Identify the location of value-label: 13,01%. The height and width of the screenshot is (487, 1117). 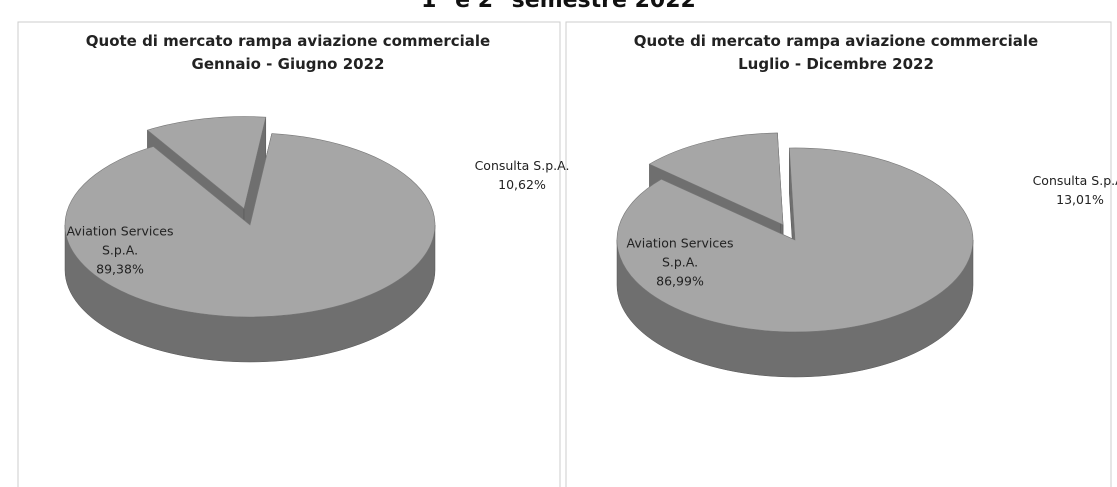
(1080, 199).